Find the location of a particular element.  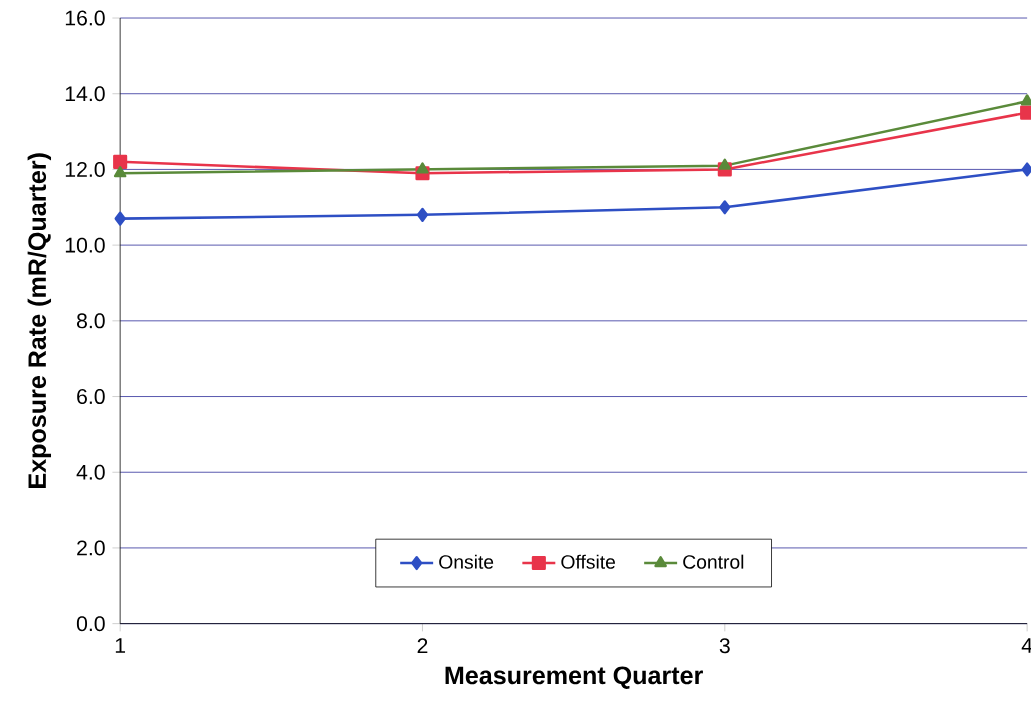

y-tick-label: 8.0 is located at coordinates (90, 321).